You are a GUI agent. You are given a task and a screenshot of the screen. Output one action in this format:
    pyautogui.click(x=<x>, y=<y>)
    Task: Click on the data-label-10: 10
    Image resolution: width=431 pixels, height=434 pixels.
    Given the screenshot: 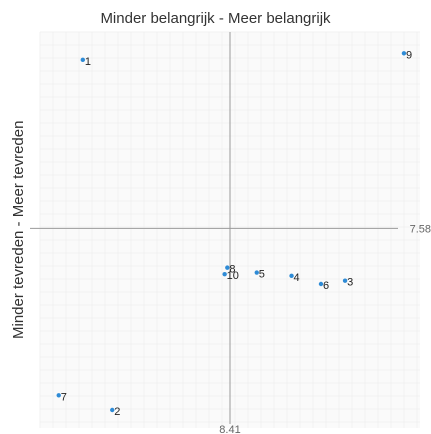 What is the action you would take?
    pyautogui.click(x=233, y=276)
    